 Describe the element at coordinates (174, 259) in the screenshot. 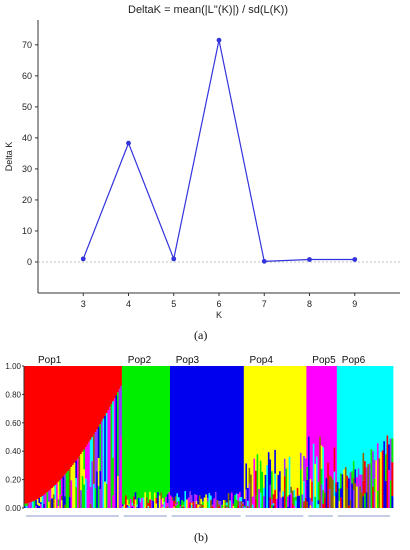

I see `data-point` at that location.